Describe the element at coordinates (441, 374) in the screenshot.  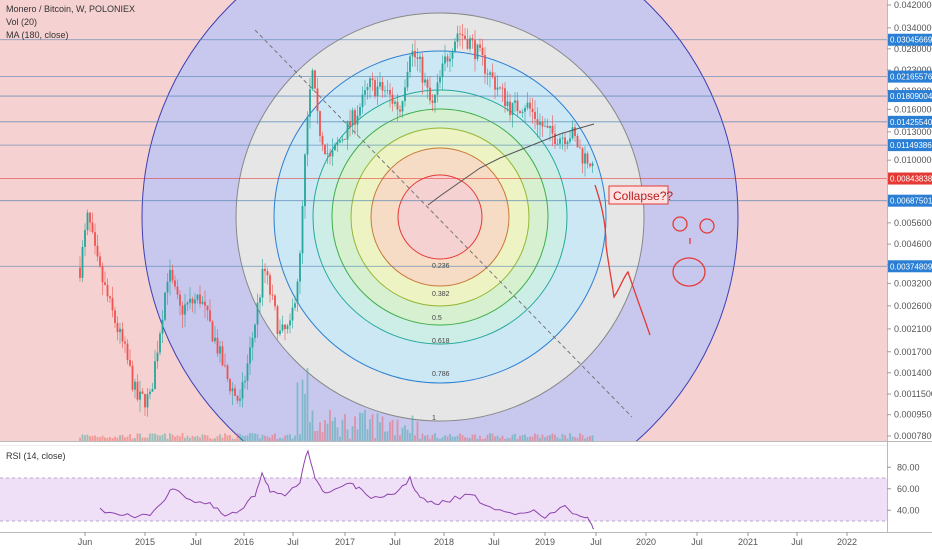
I see `fib-level-label: 0.786` at that location.